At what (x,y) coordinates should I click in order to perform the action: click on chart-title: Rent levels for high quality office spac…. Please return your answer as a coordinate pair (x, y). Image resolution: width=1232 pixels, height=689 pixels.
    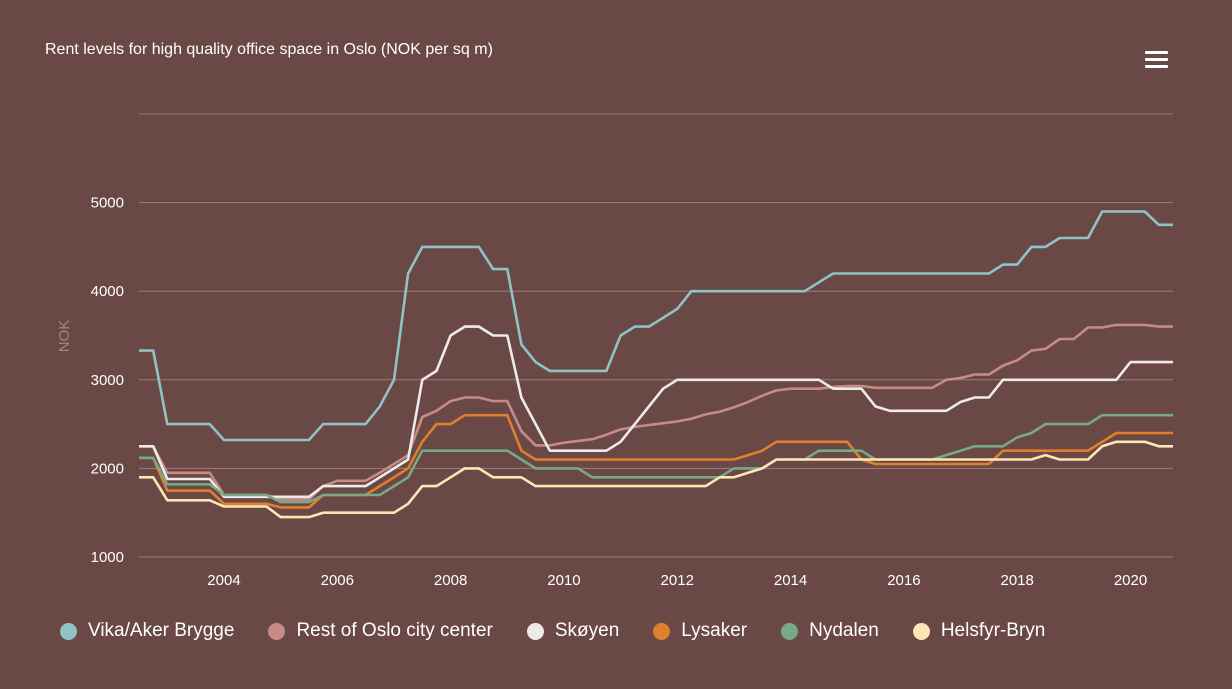
    Looking at the image, I should click on (269, 49).